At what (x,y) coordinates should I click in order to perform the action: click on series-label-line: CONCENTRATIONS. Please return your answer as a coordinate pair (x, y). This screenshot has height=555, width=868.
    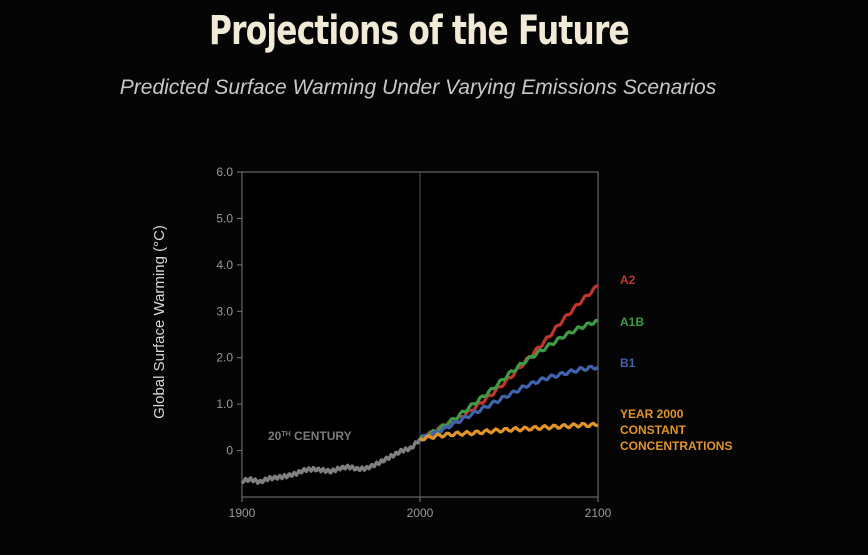
    Looking at the image, I should click on (676, 446).